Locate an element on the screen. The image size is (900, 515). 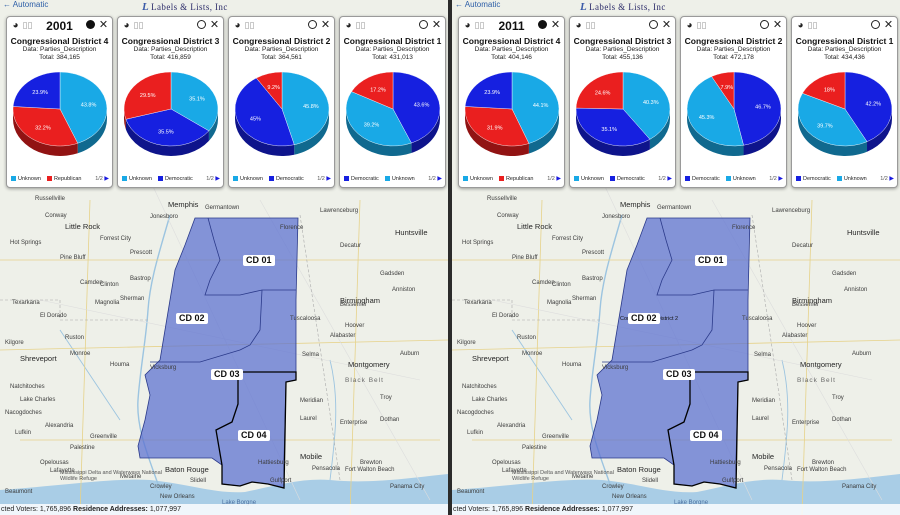
pie-chart: 42.2% 39.7% 18% is located at coordinates (845, 118).